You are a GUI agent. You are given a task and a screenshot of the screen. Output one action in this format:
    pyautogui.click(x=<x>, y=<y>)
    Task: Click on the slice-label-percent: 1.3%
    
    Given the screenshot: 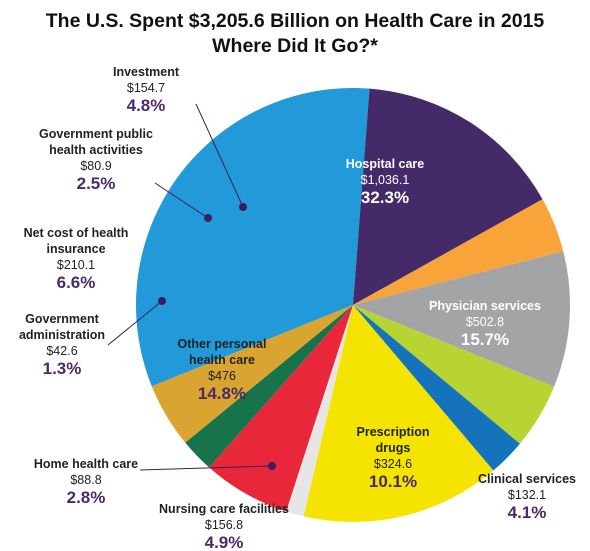 What is the action you would take?
    pyautogui.click(x=62, y=368)
    